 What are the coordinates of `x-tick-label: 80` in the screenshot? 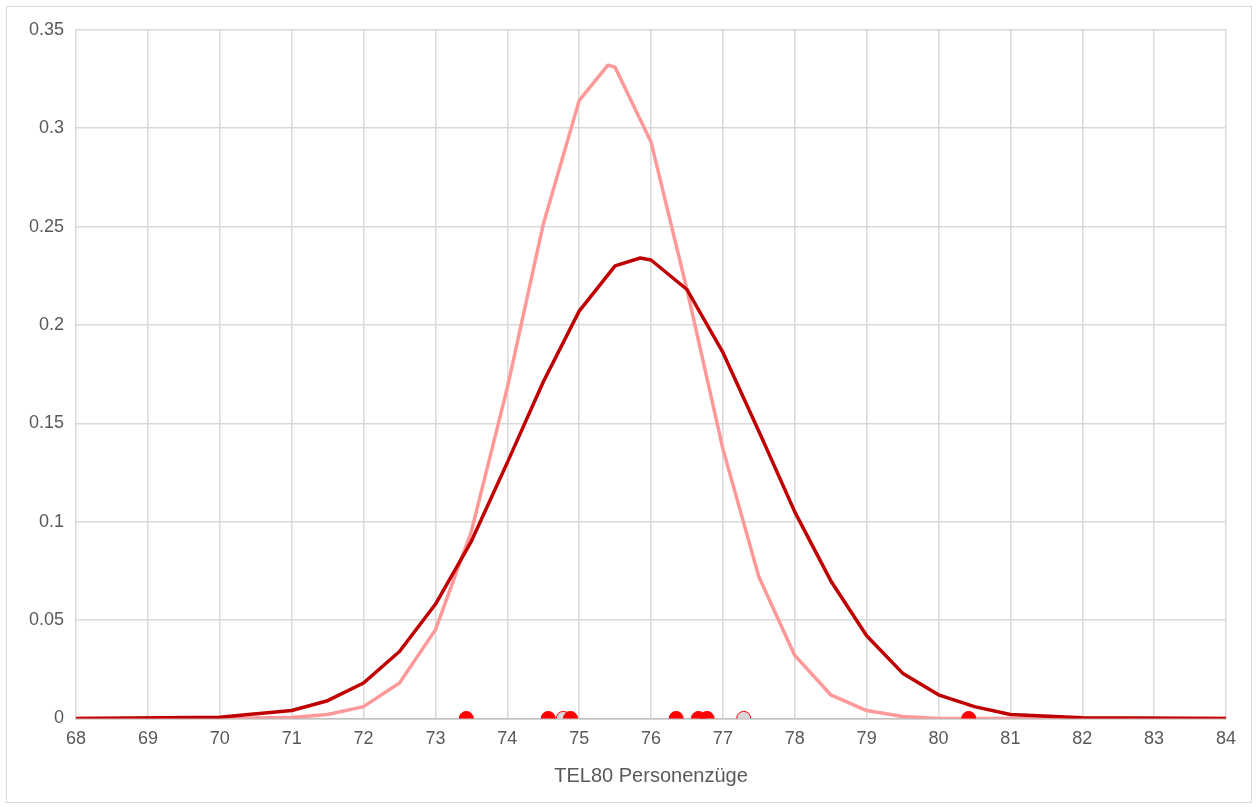 It's located at (938, 738).